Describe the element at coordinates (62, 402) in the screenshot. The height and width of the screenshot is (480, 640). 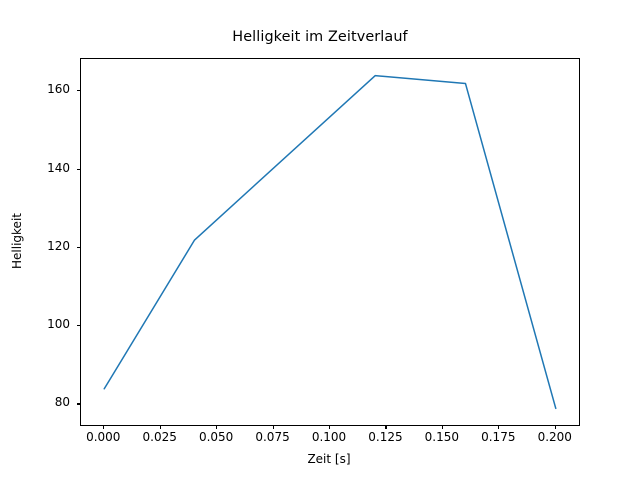
I see `y-tick-label: 80` at that location.